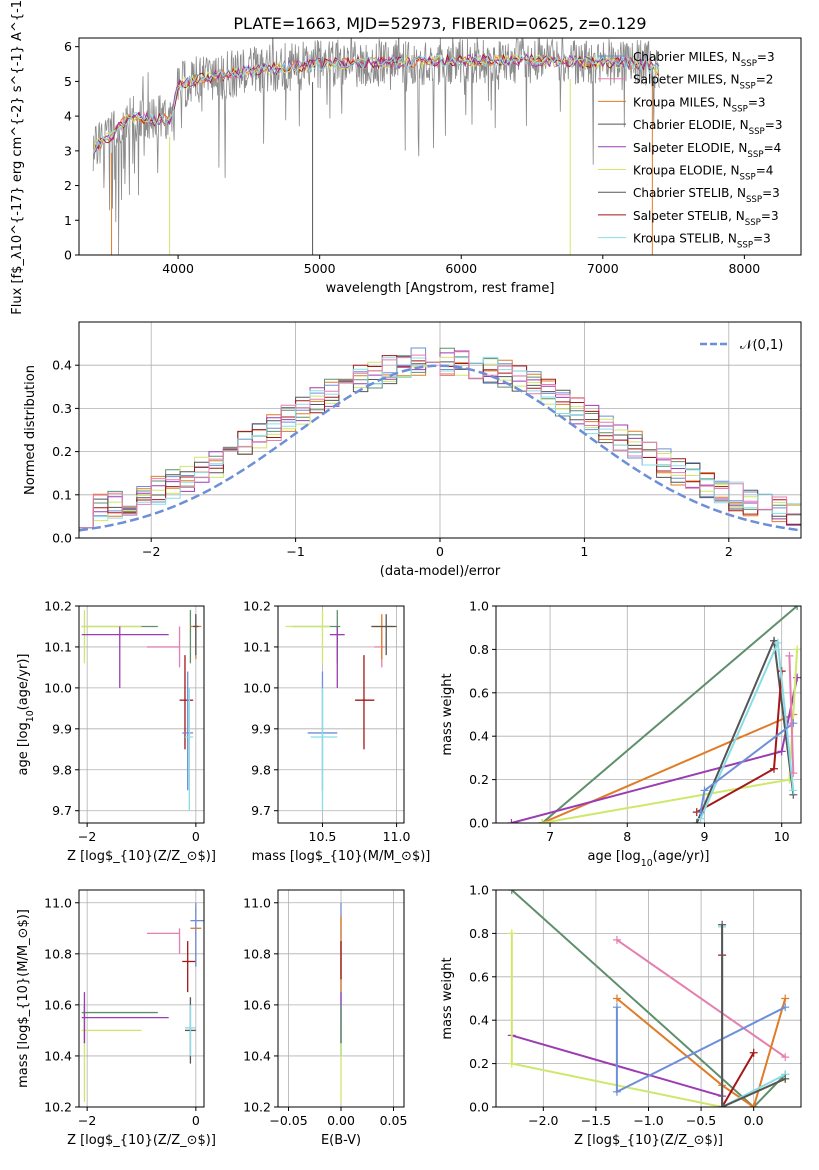  What do you see at coordinates (550, 836) in the screenshot?
I see `x-tick-label: 7` at bounding box center [550, 836].